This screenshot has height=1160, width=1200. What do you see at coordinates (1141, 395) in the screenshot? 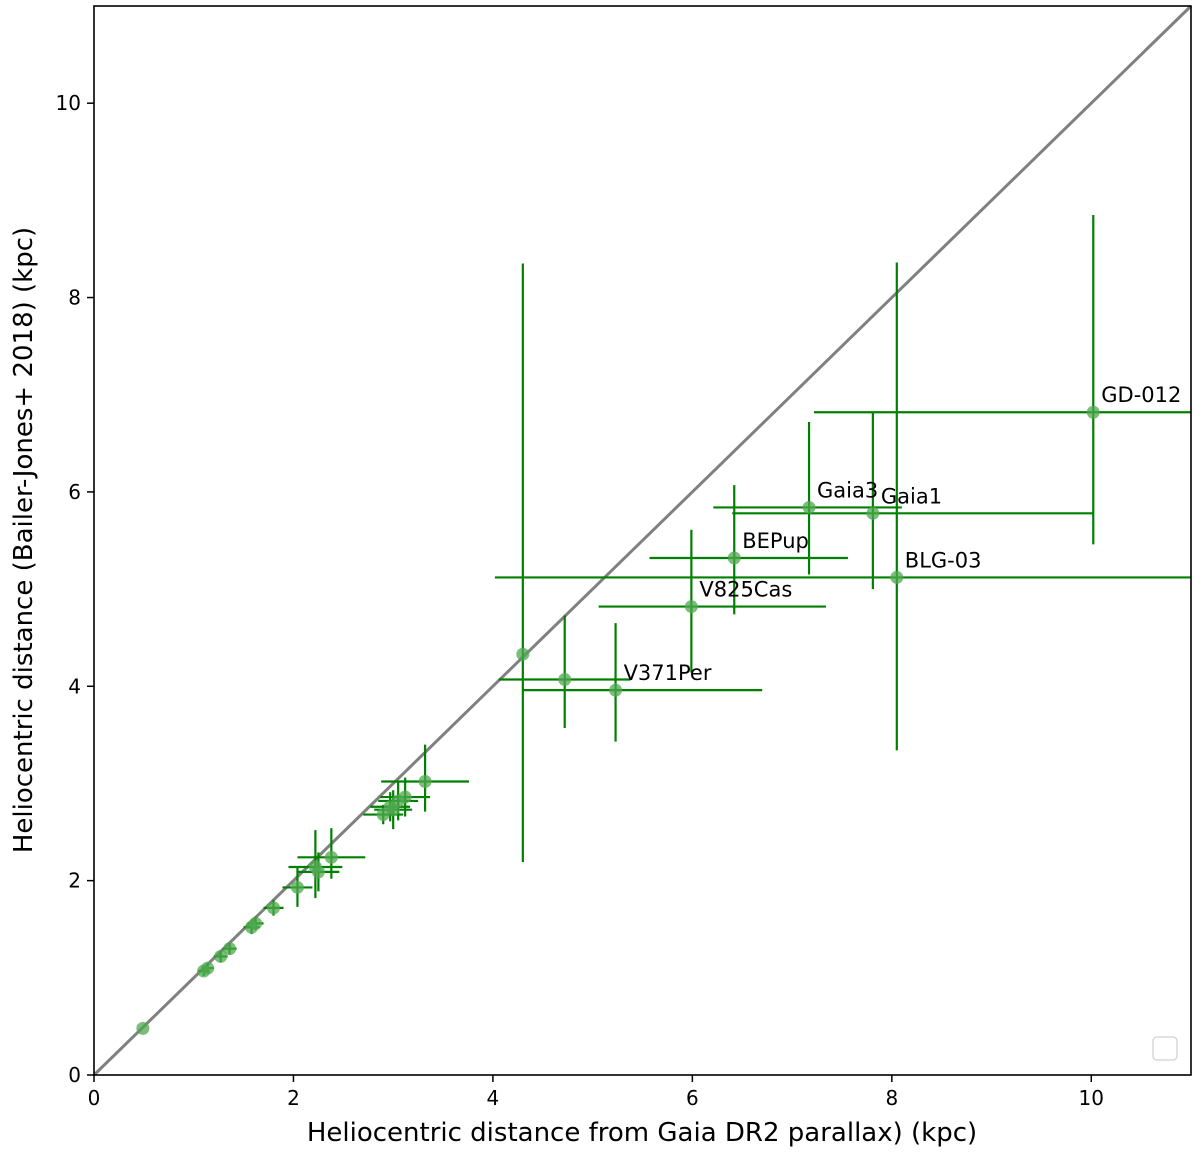
I see `gd-012-annotation: GD-012` at bounding box center [1141, 395].